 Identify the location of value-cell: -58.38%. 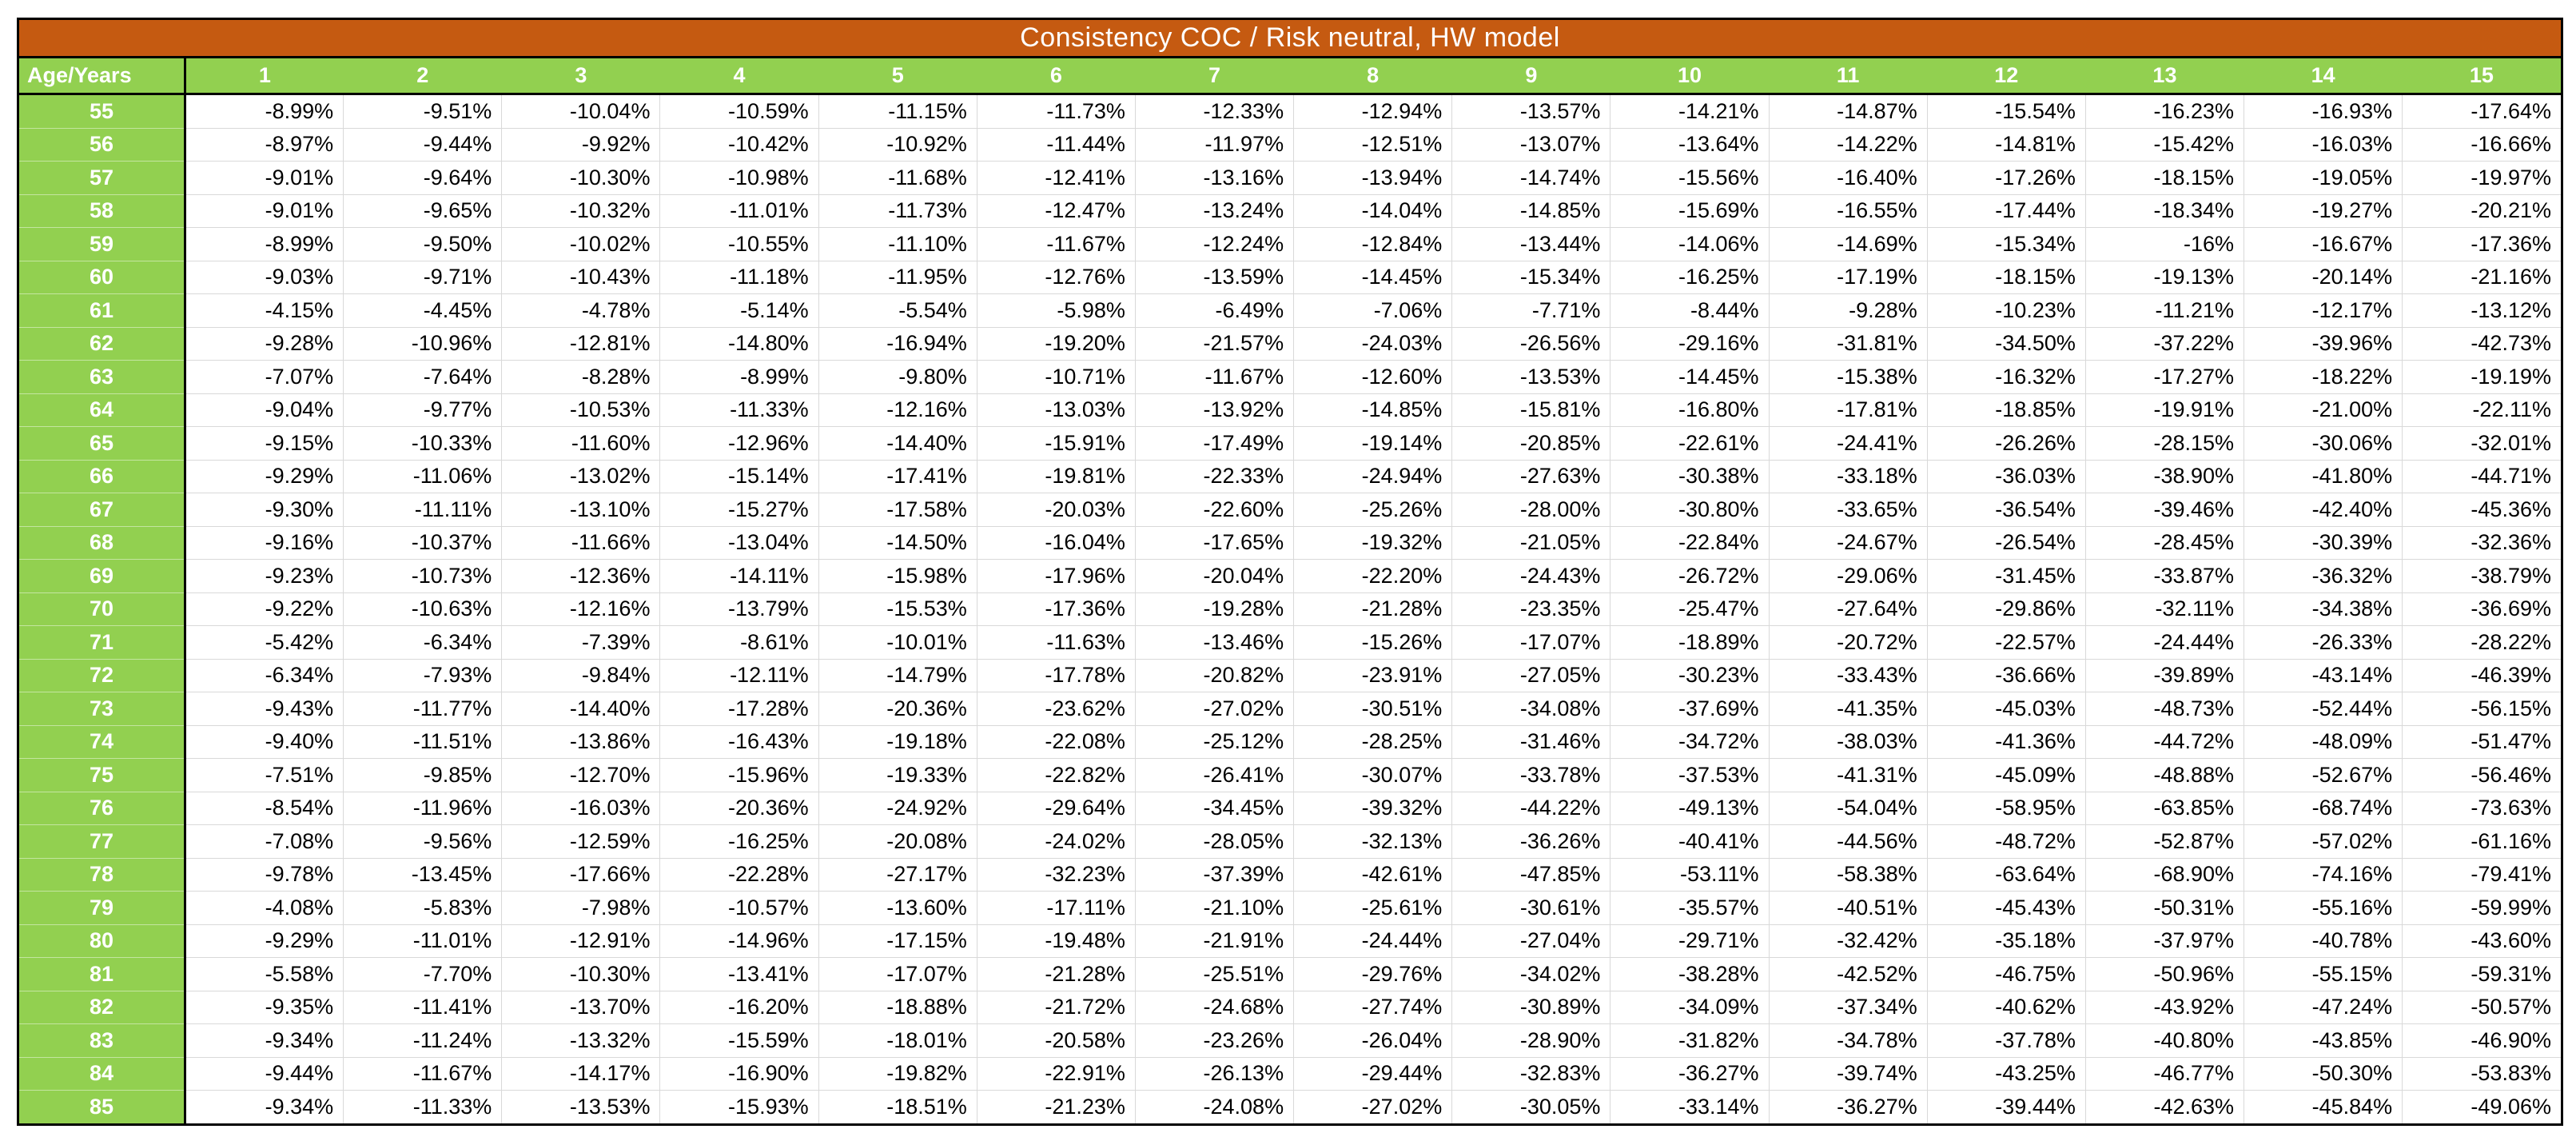
(1848, 875).